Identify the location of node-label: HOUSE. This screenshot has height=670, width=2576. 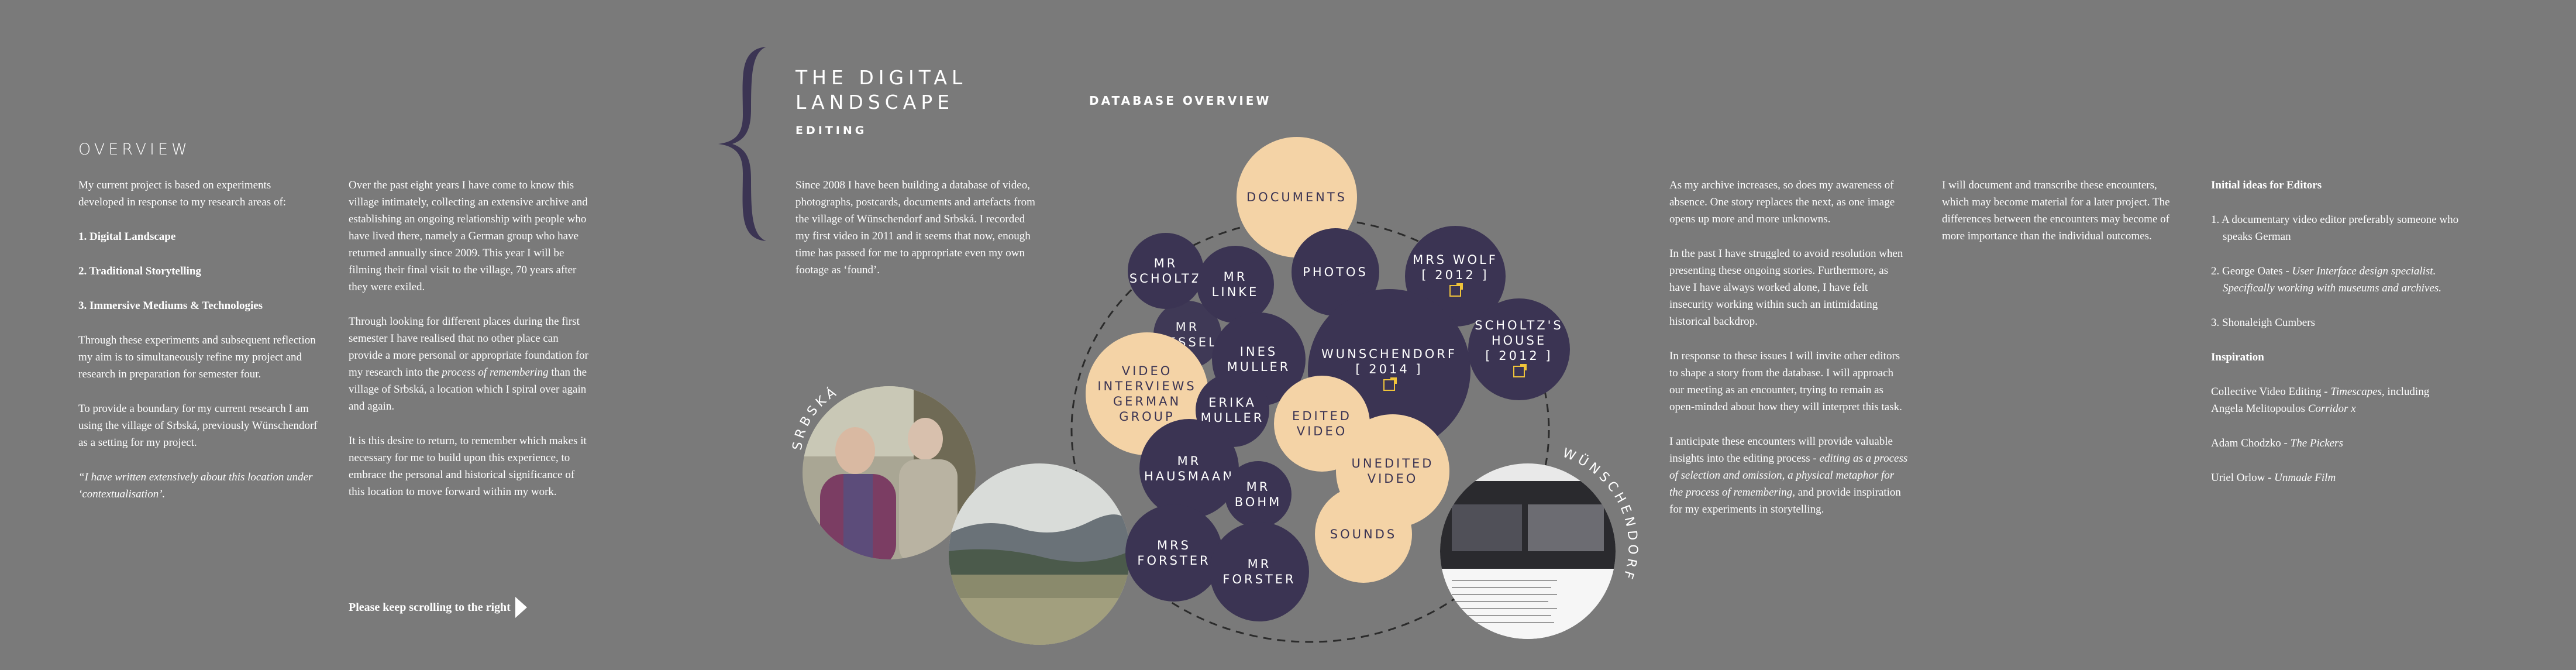
(1519, 341).